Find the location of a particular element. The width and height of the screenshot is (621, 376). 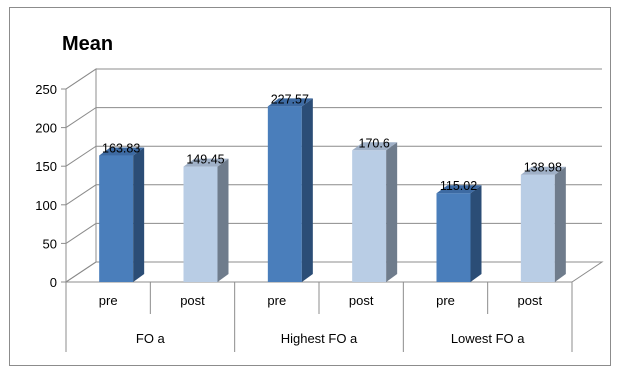

data-label: 149.45 is located at coordinates (205, 160).